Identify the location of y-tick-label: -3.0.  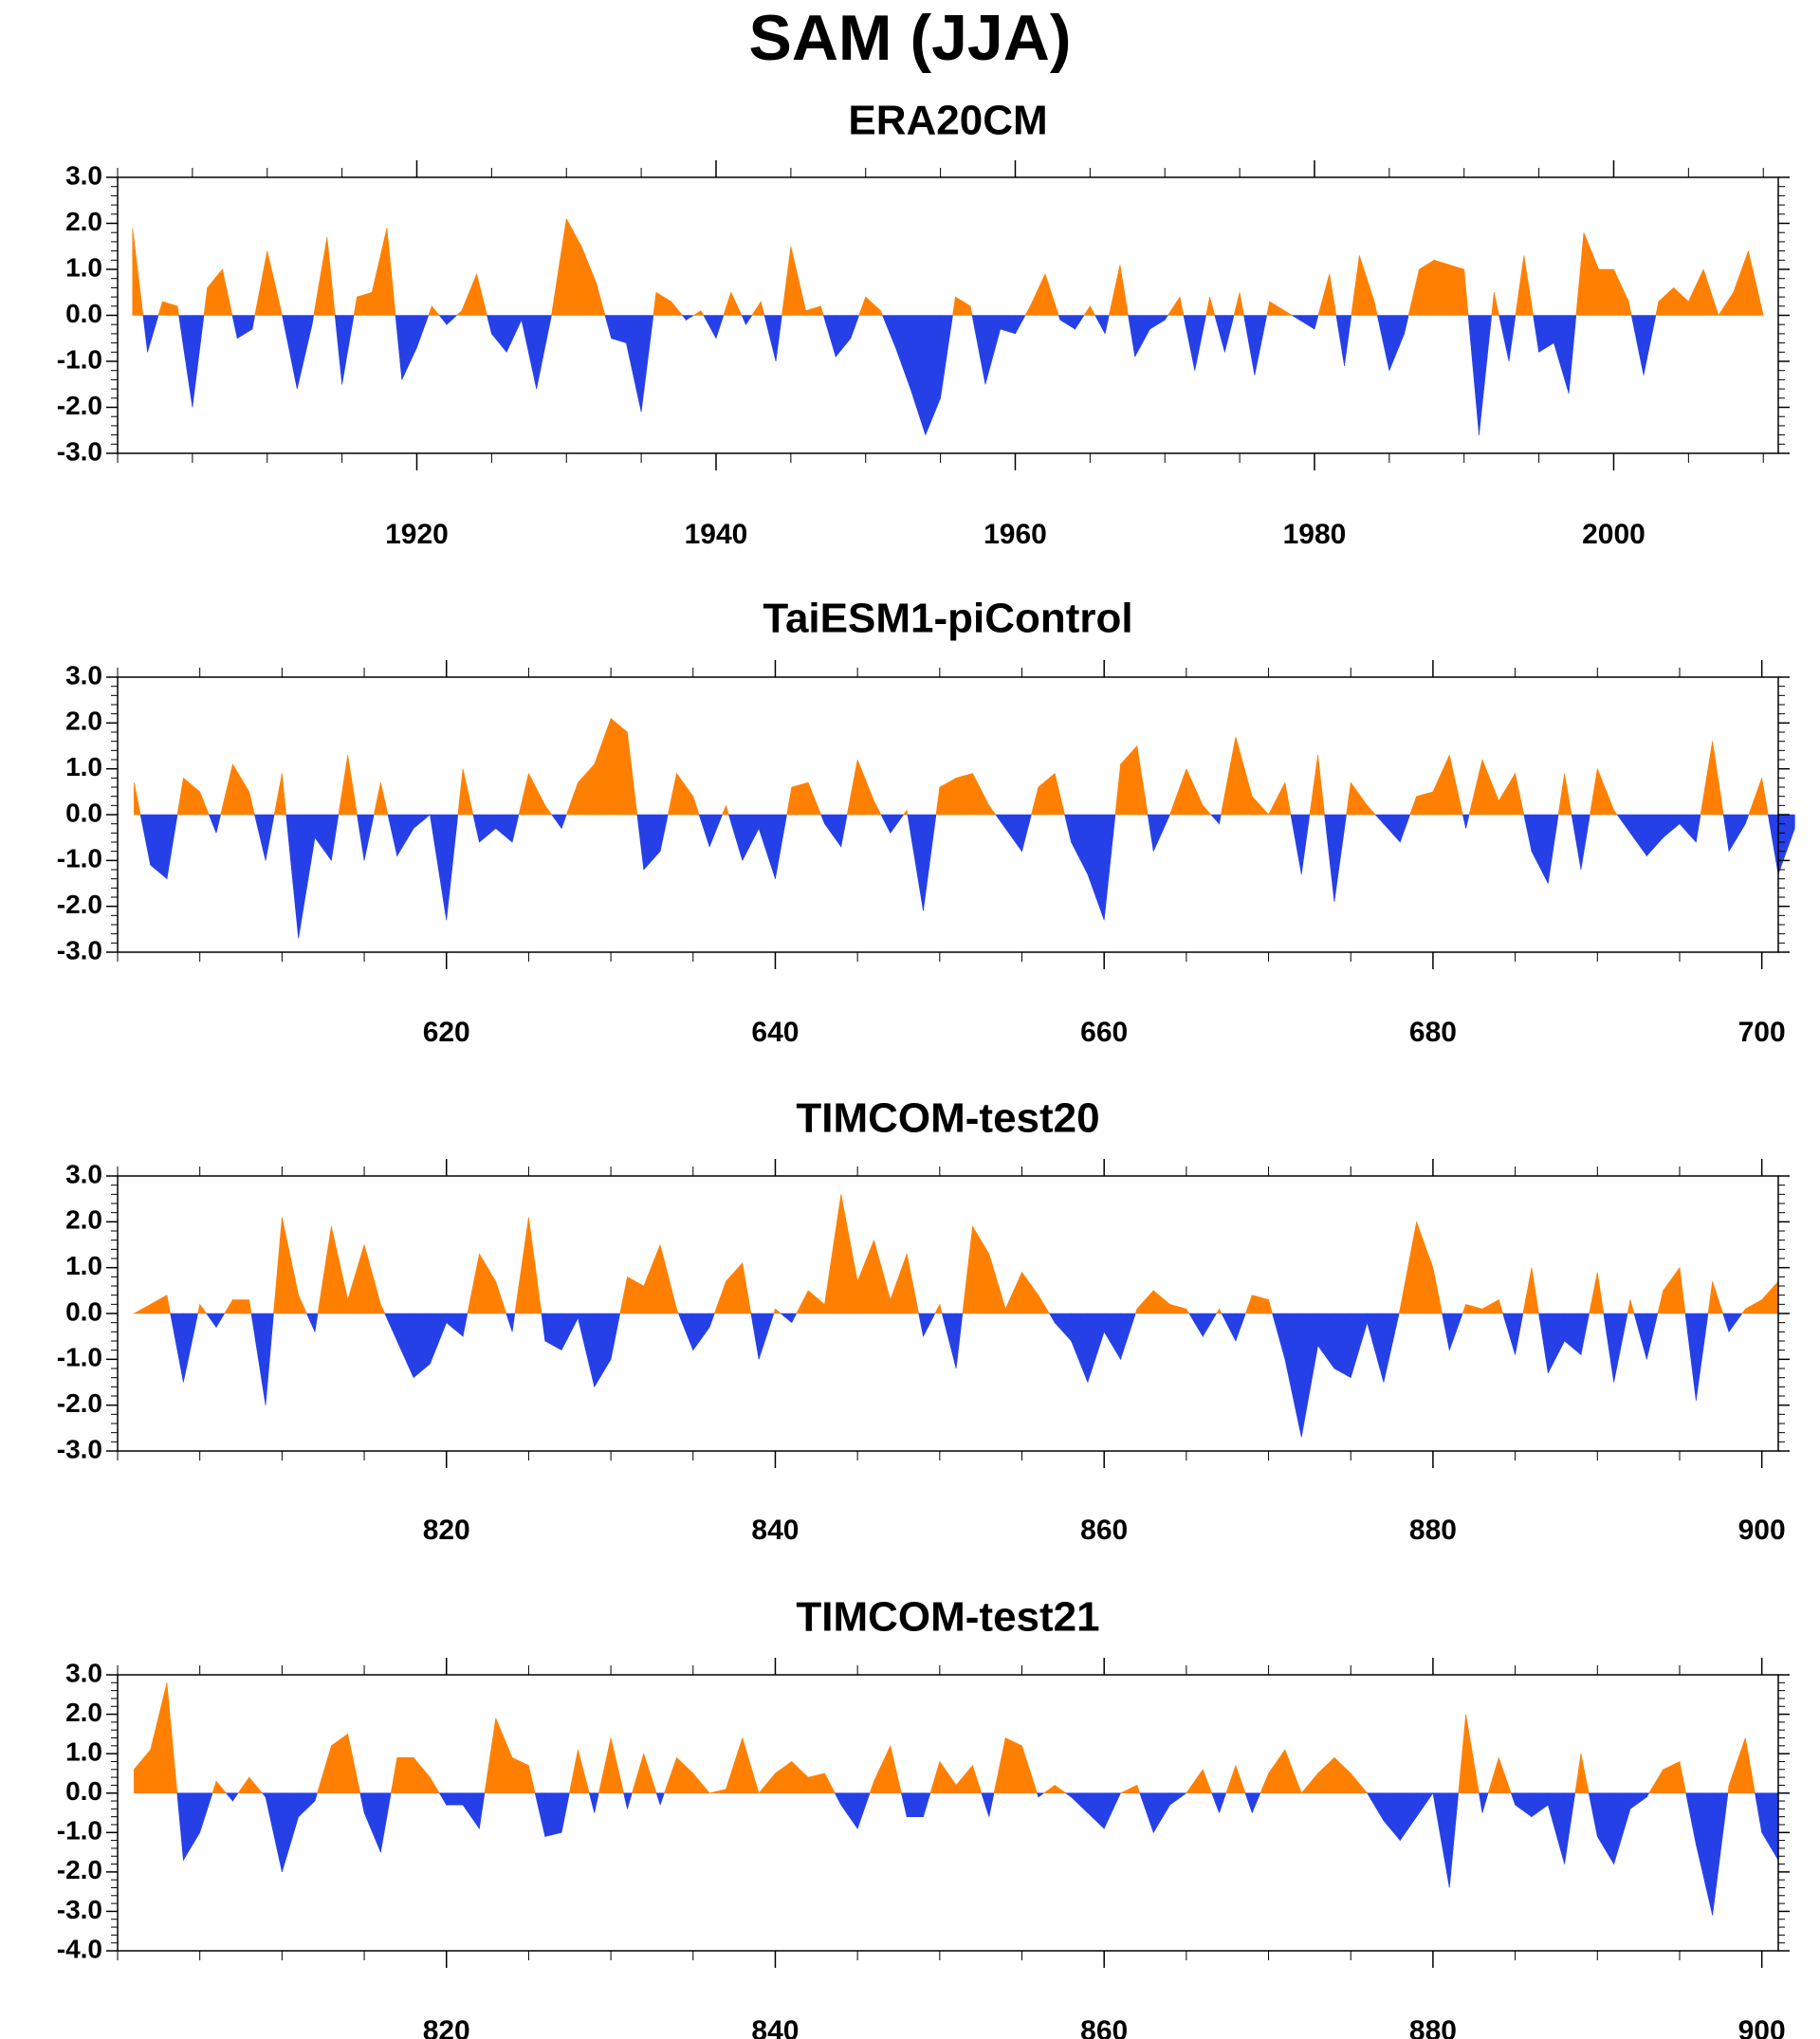
(79, 1910).